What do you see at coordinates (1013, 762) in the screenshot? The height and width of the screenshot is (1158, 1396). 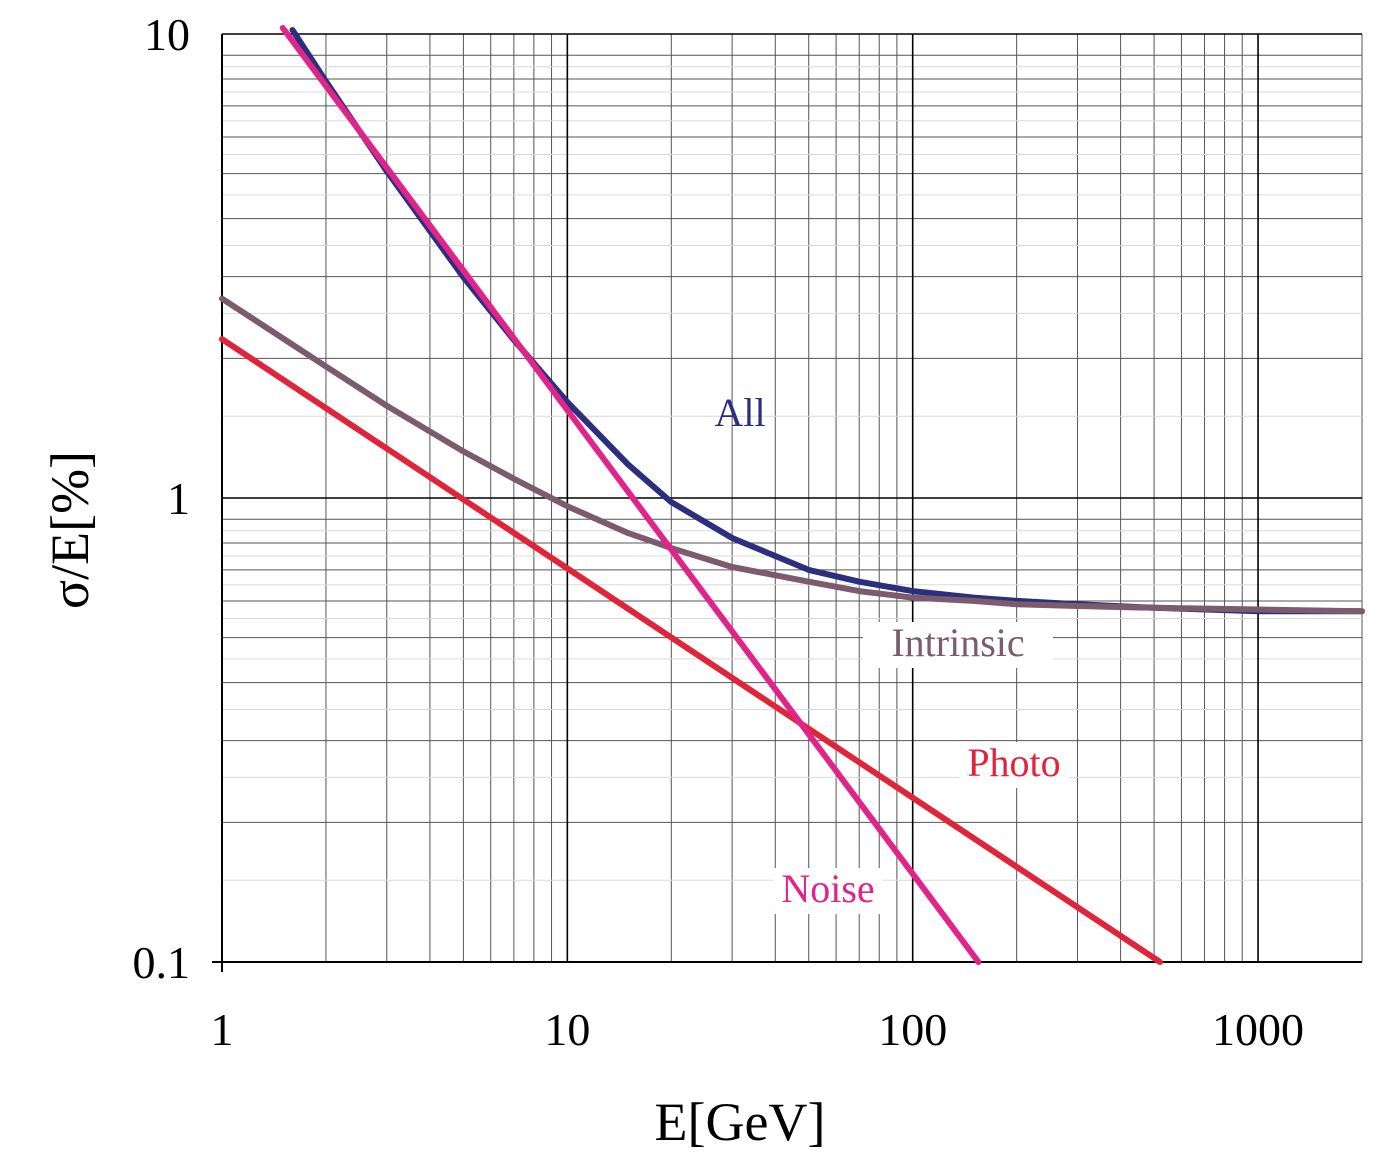 I see `series-label-photo: Photo` at bounding box center [1013, 762].